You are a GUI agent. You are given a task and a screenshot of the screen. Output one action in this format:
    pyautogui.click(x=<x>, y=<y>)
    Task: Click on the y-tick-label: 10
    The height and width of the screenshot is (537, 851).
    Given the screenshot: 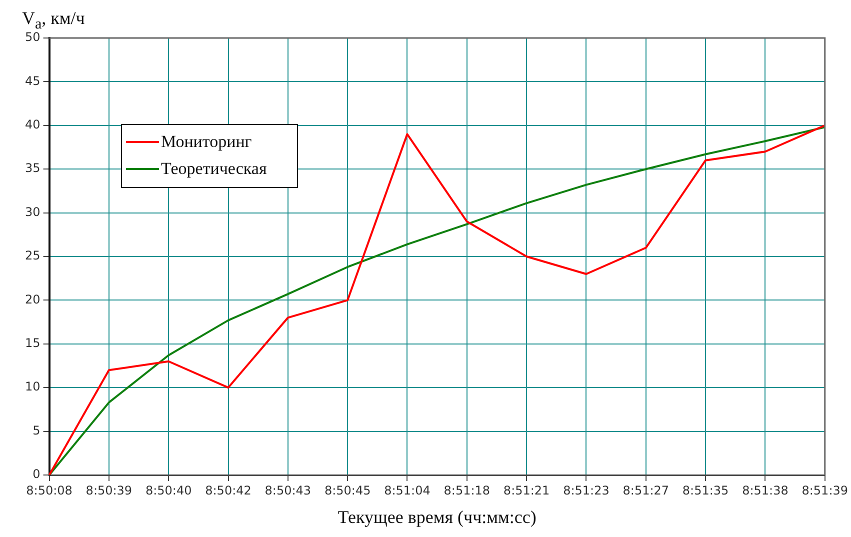 What is the action you would take?
    pyautogui.click(x=32, y=387)
    